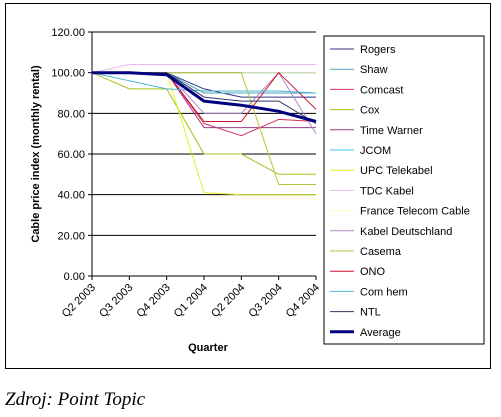 The width and height of the screenshot is (501, 417). What do you see at coordinates (71, 155) in the screenshot?
I see `y-tick-label: 60.00` at bounding box center [71, 155].